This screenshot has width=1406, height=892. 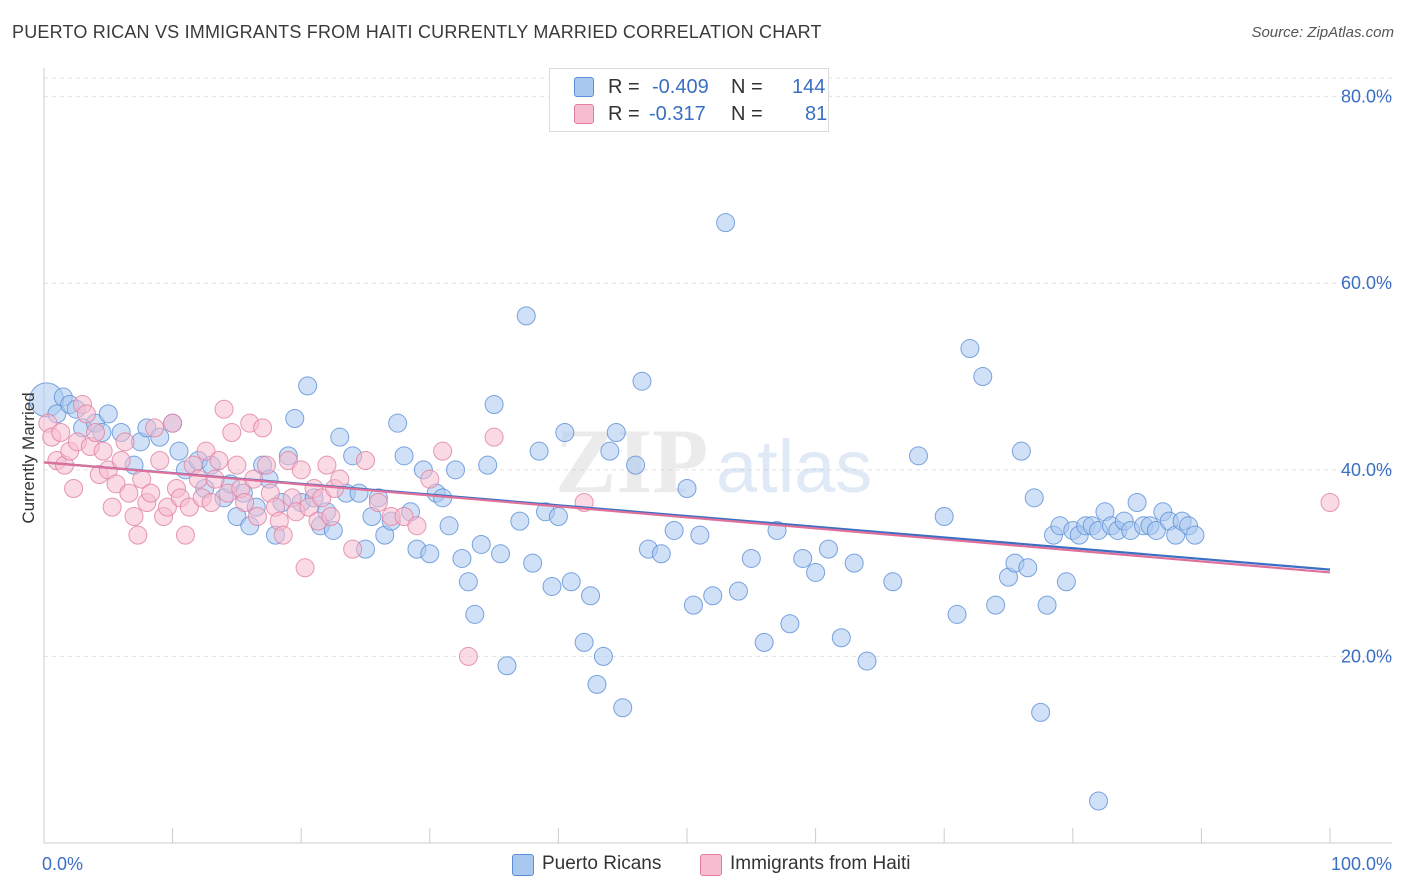 What do you see at coordinates (62, 864) in the screenshot?
I see `x-tick-label: 0.0%` at bounding box center [62, 864].